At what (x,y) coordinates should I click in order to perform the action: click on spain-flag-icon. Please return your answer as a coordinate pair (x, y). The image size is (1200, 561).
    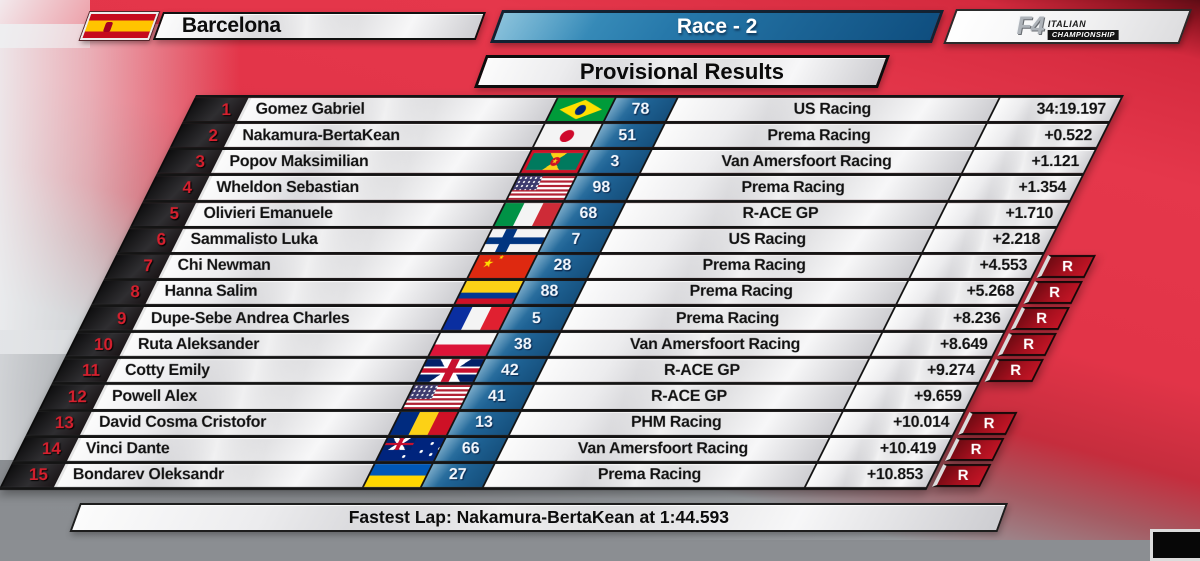
    Looking at the image, I should click on (119, 26).